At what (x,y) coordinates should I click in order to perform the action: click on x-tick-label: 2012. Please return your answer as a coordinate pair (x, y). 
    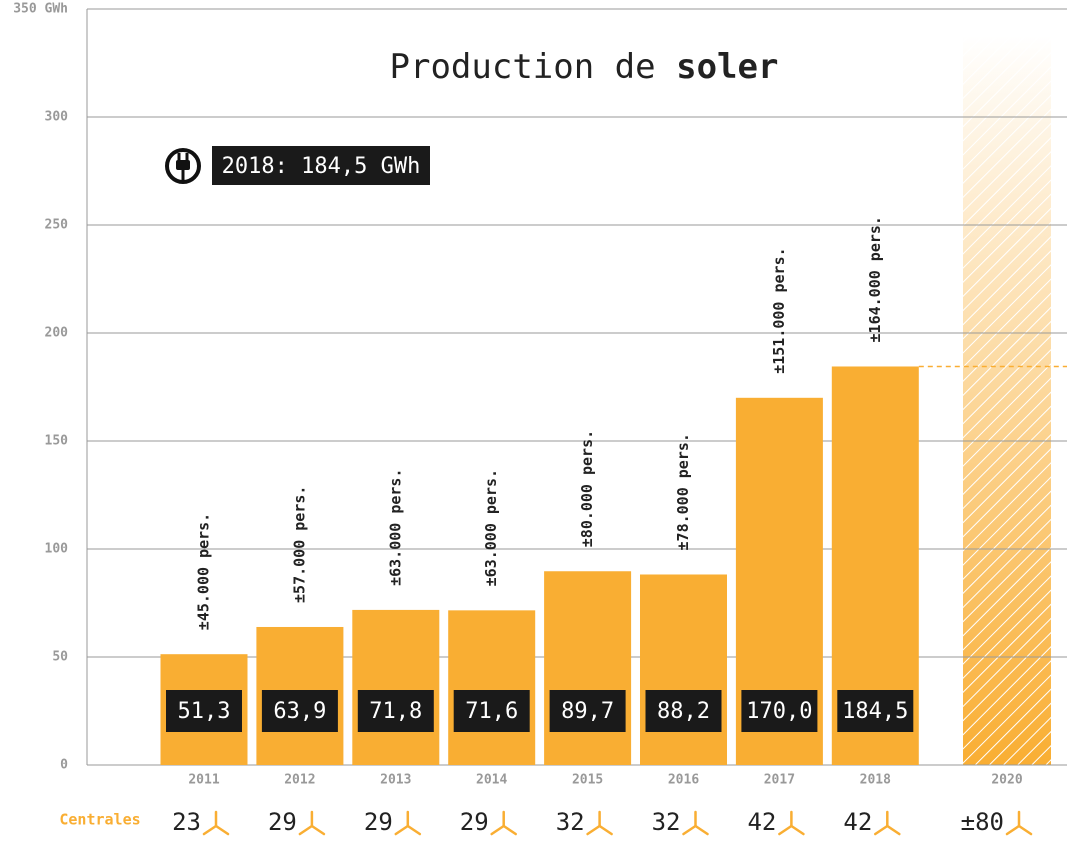
    Looking at the image, I should click on (299, 780).